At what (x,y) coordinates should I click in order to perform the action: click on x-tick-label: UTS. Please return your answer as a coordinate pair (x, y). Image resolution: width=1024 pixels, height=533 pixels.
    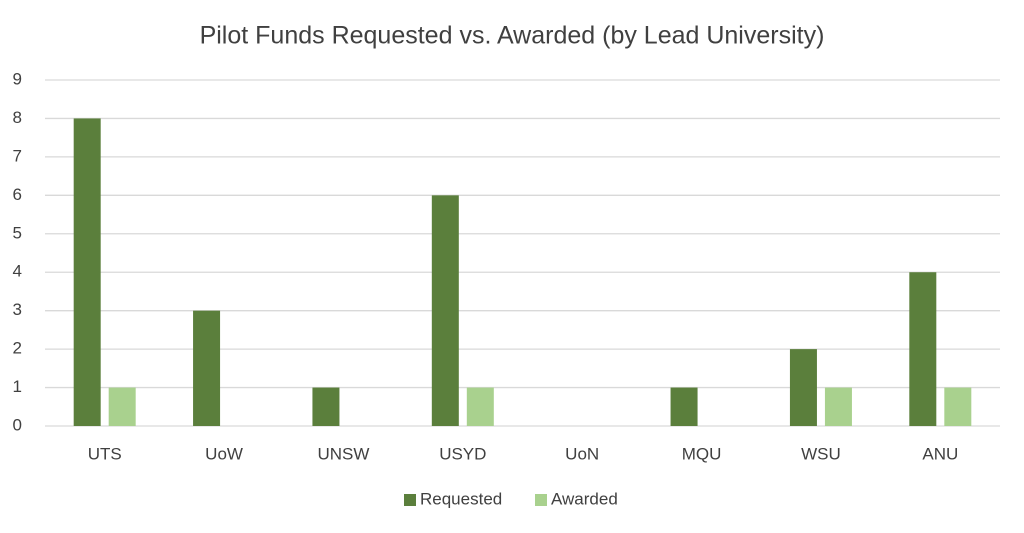
    Looking at the image, I should click on (105, 453).